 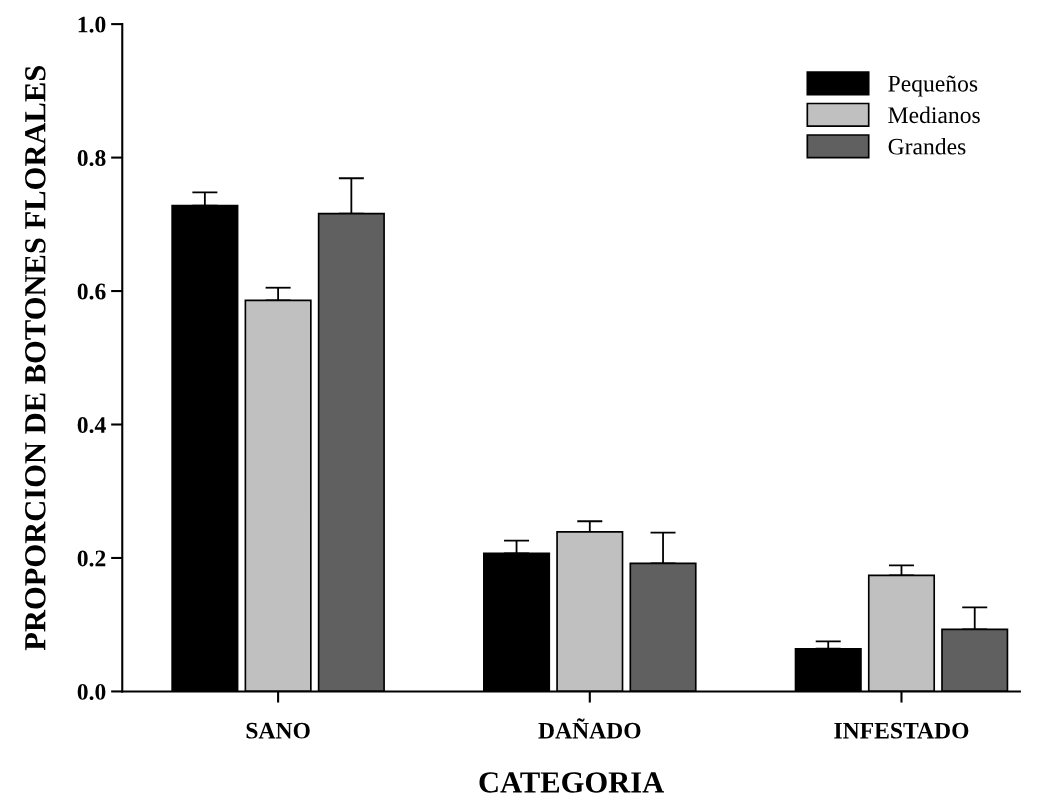 I want to click on y-tick-label: 0.6, so click(x=91, y=291).